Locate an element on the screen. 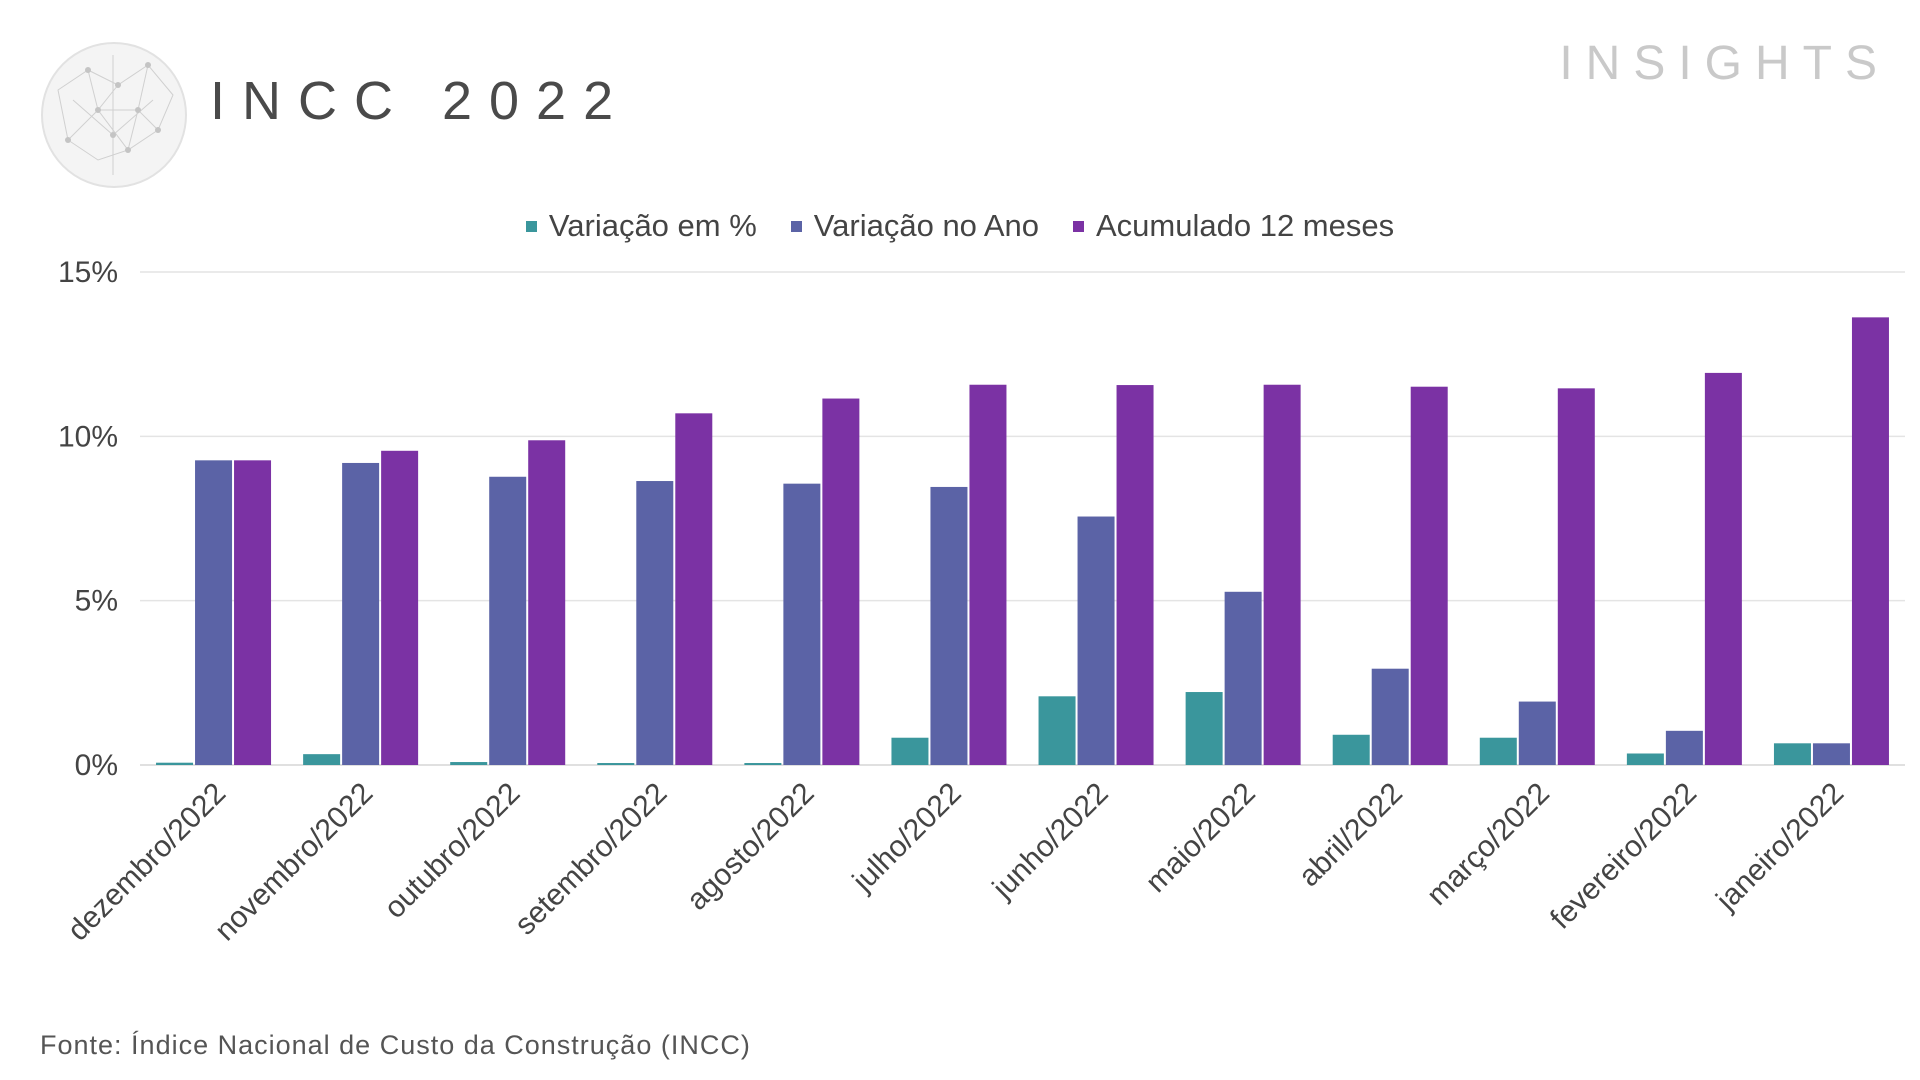 The width and height of the screenshot is (1920, 1080). brand-wordmark: INSIGHTS is located at coordinates (1724, 63).